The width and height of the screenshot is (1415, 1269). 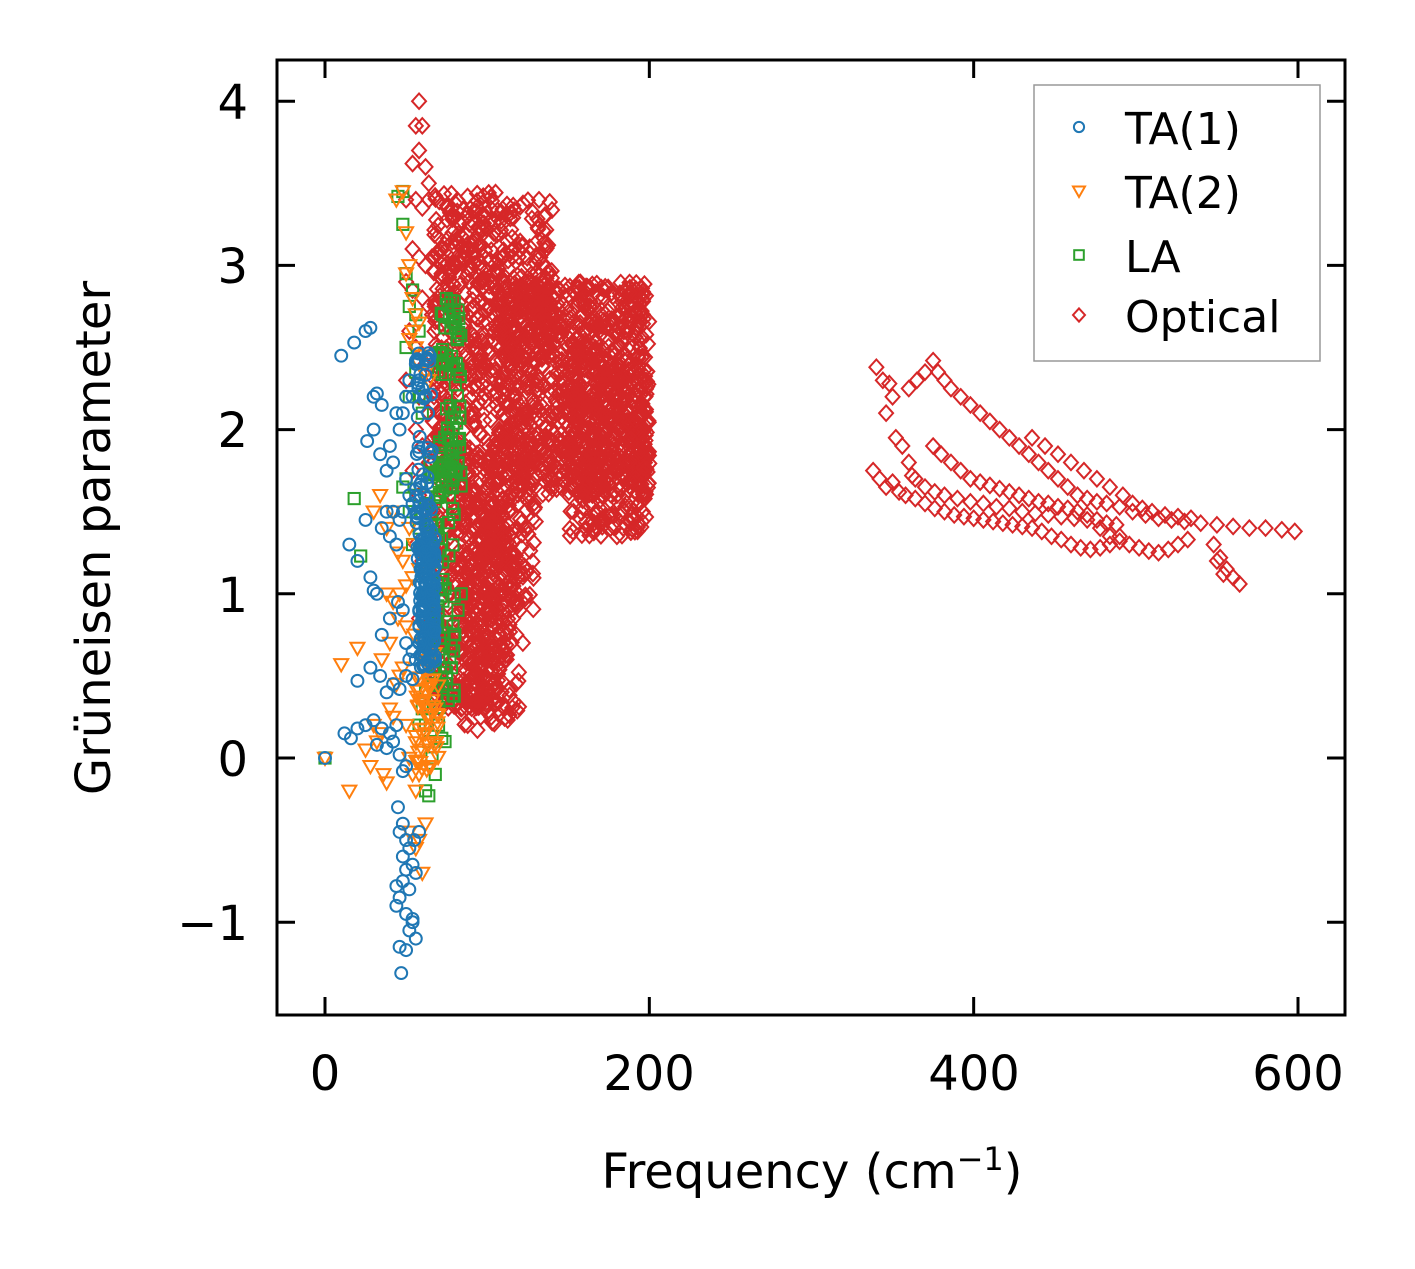 What do you see at coordinates (232, 267) in the screenshot?
I see `y-tick-label-3: 3` at bounding box center [232, 267].